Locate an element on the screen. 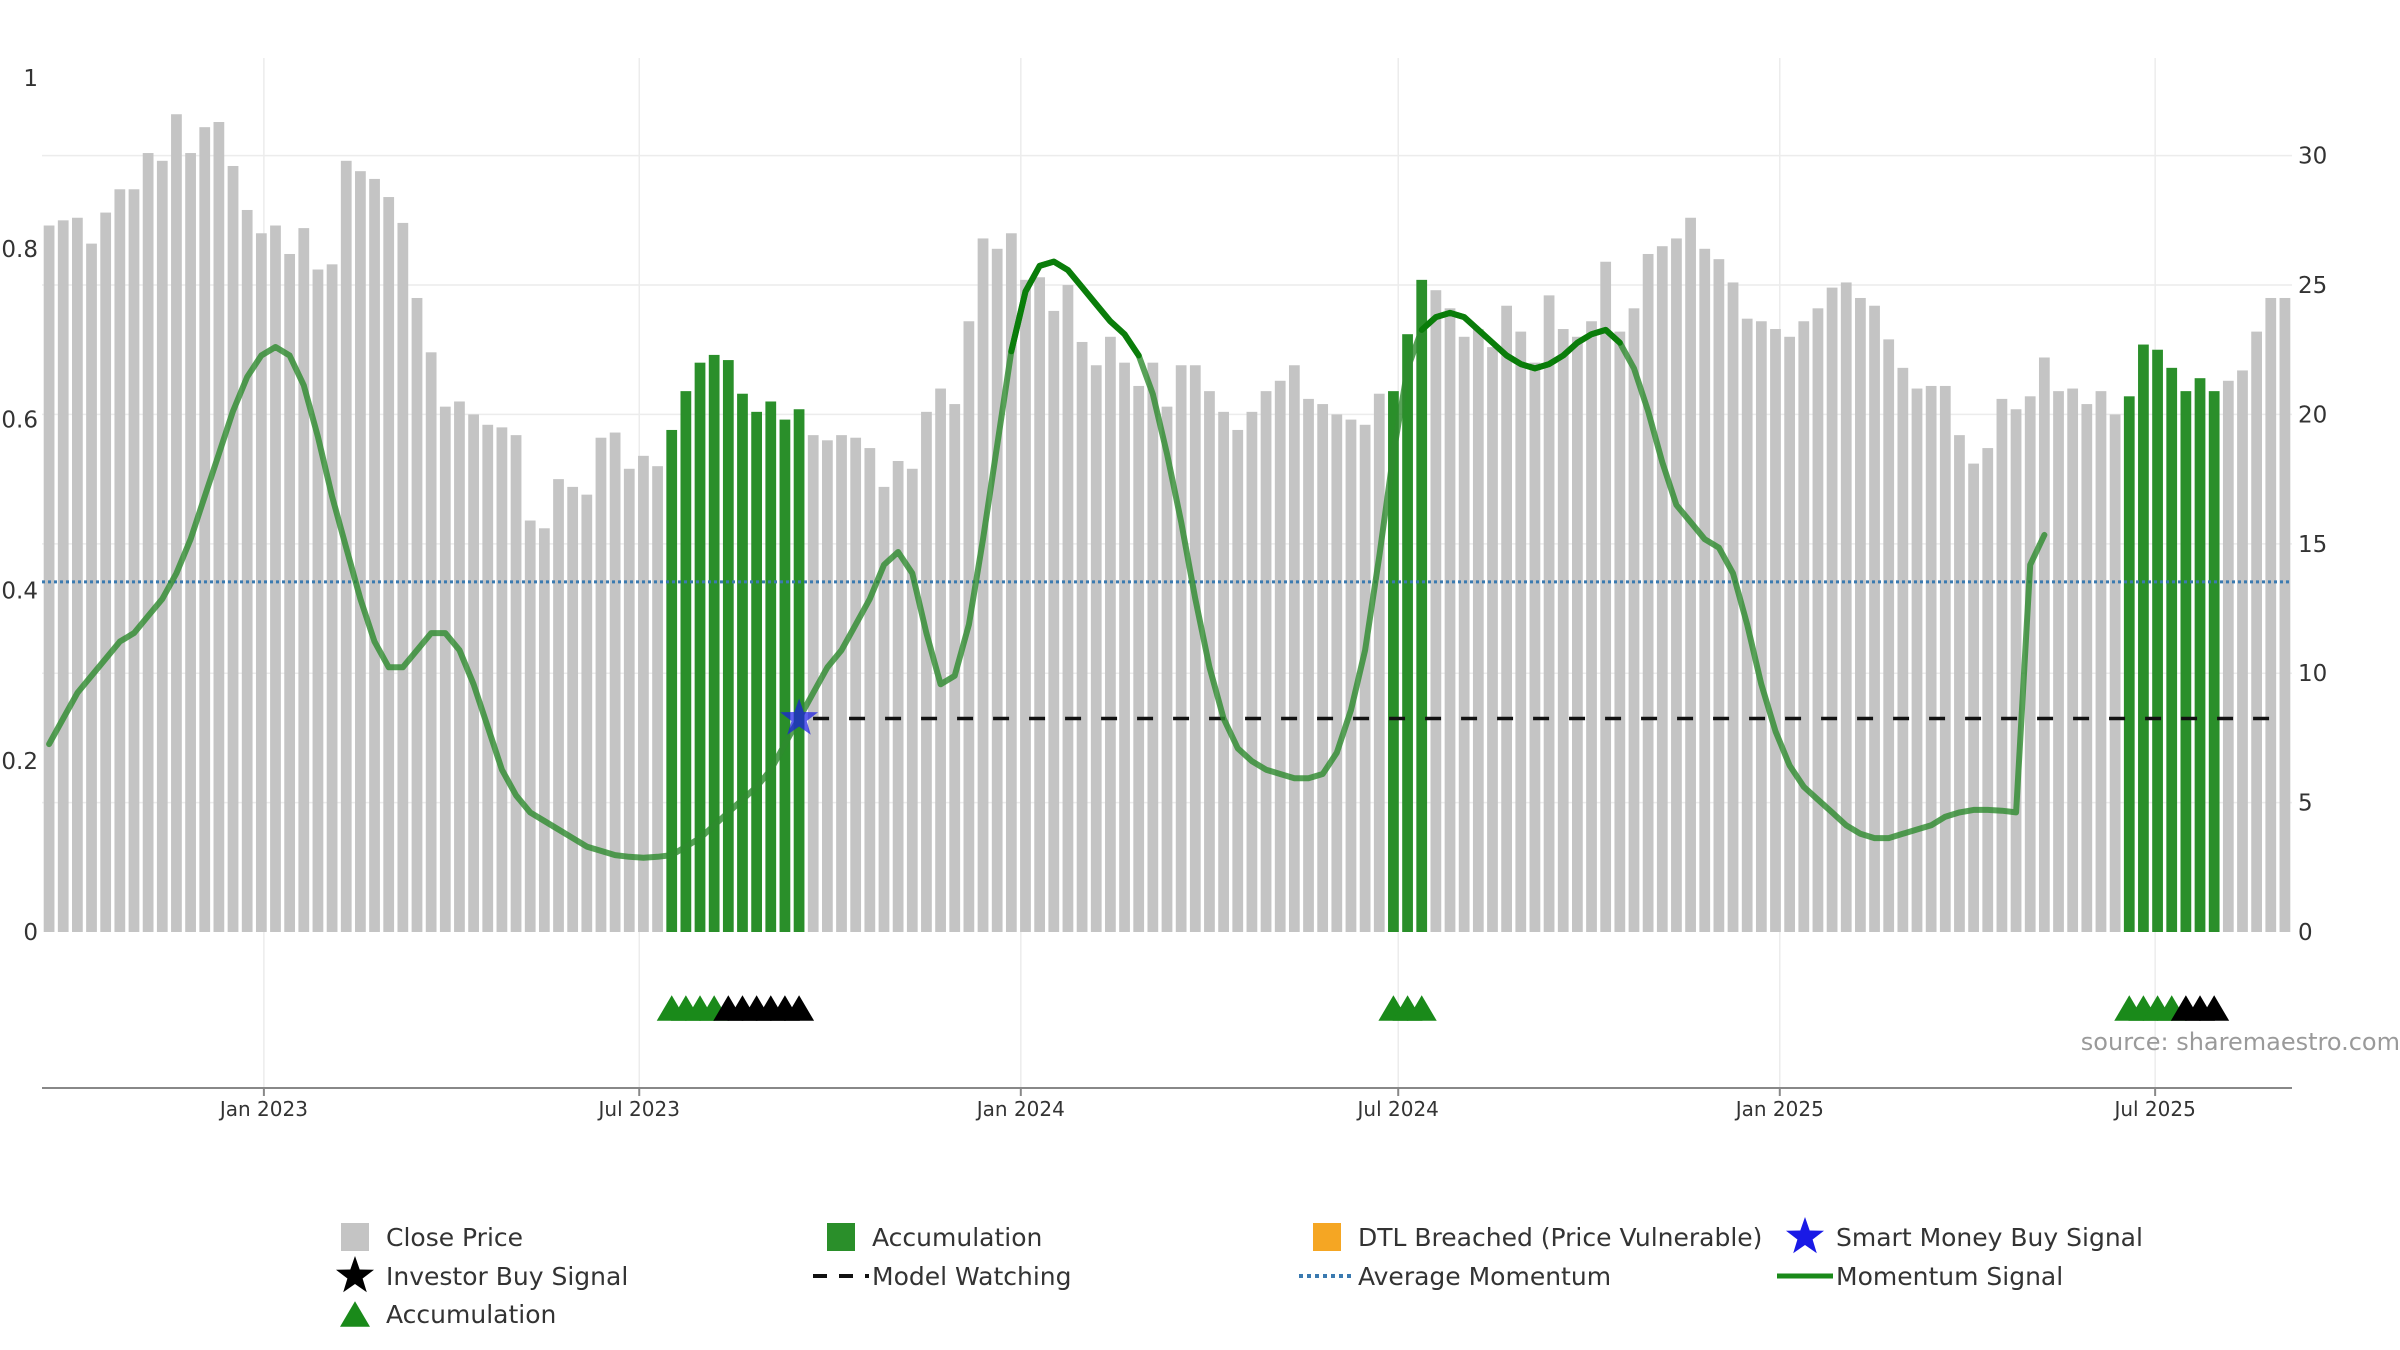 The image size is (2400, 1350). x-tick-label: Jan 2023 is located at coordinates (263, 1109).